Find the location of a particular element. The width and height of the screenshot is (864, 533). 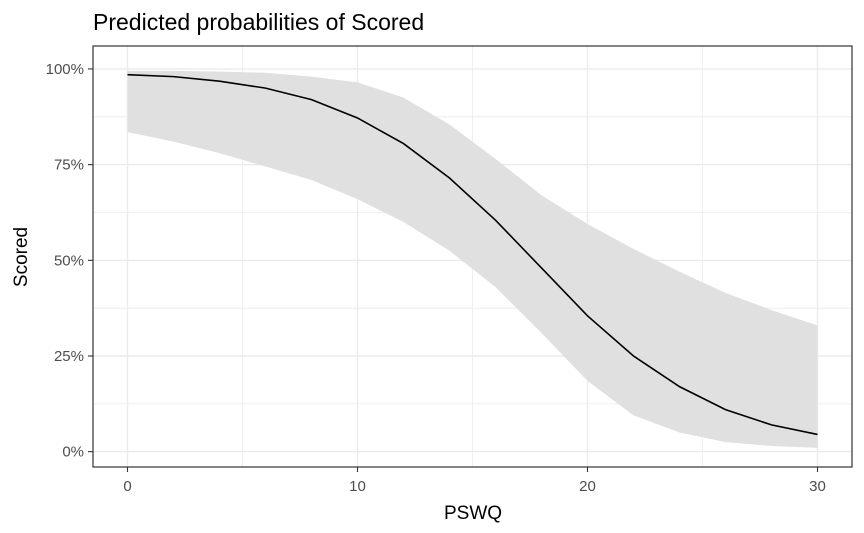

x-tick-label: 30 is located at coordinates (817, 486).